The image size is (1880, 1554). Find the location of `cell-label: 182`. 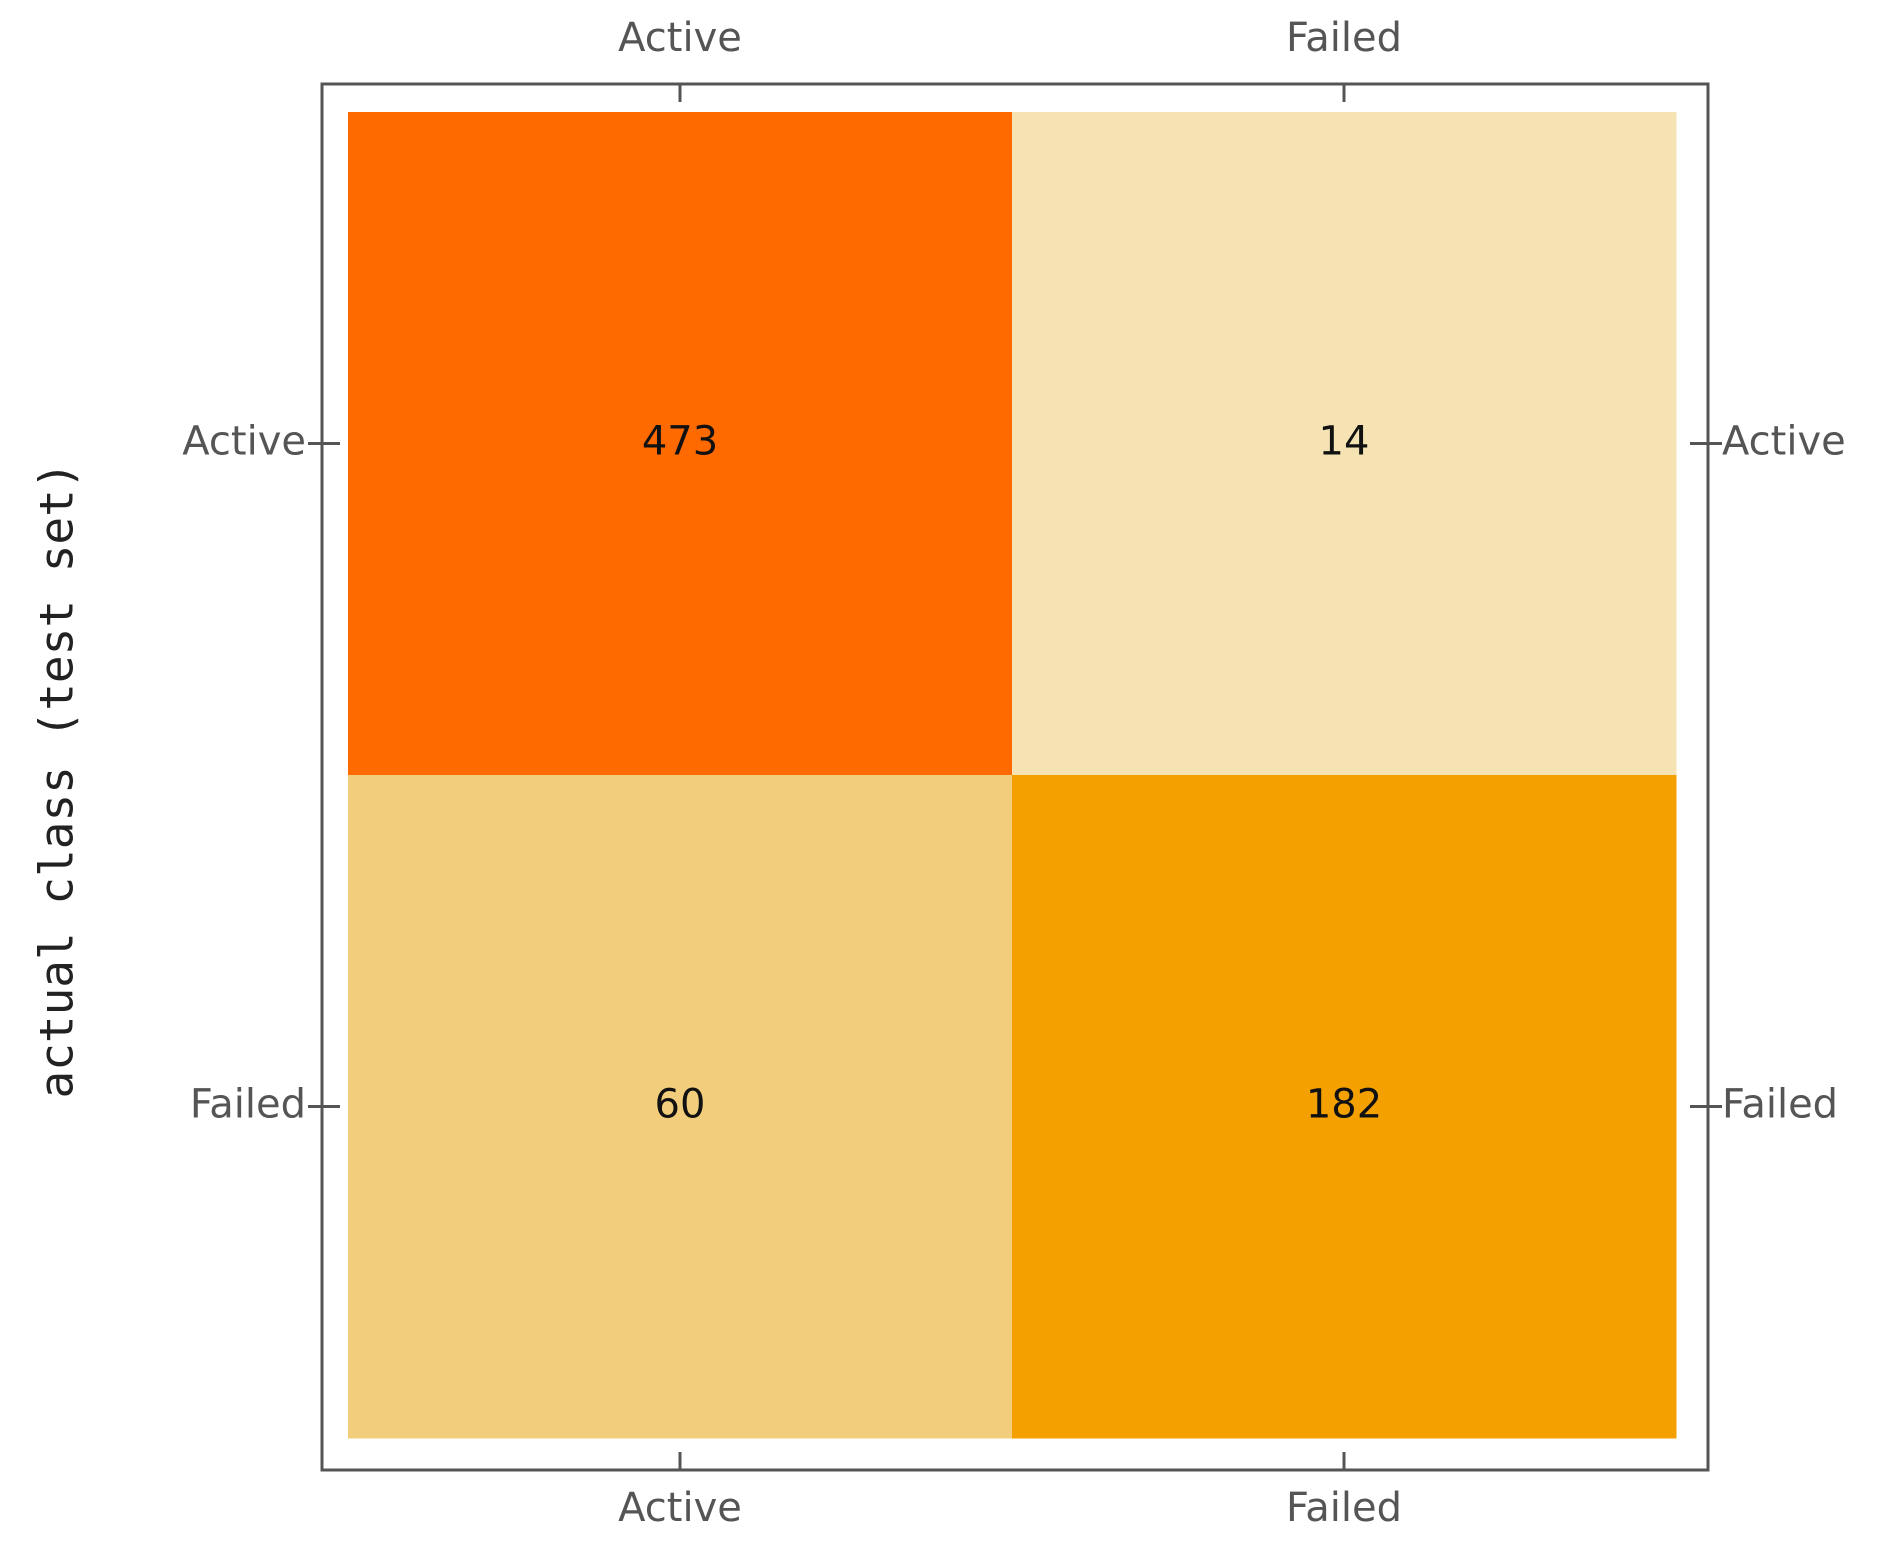

cell-label: 182 is located at coordinates (1344, 1105).